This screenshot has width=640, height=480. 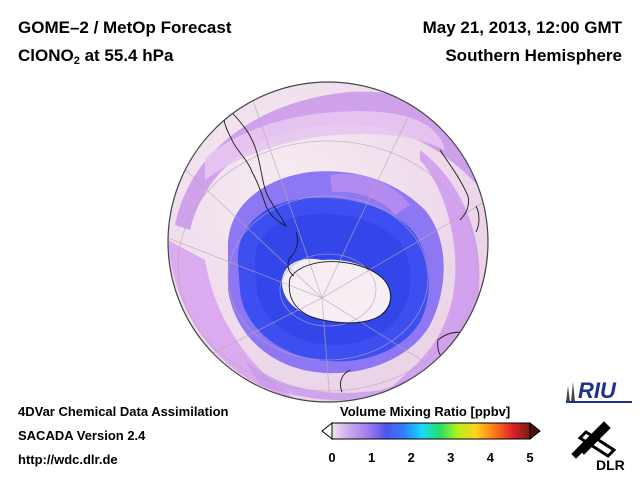 What do you see at coordinates (345, 381) in the screenshot?
I see `nz-coast` at bounding box center [345, 381].